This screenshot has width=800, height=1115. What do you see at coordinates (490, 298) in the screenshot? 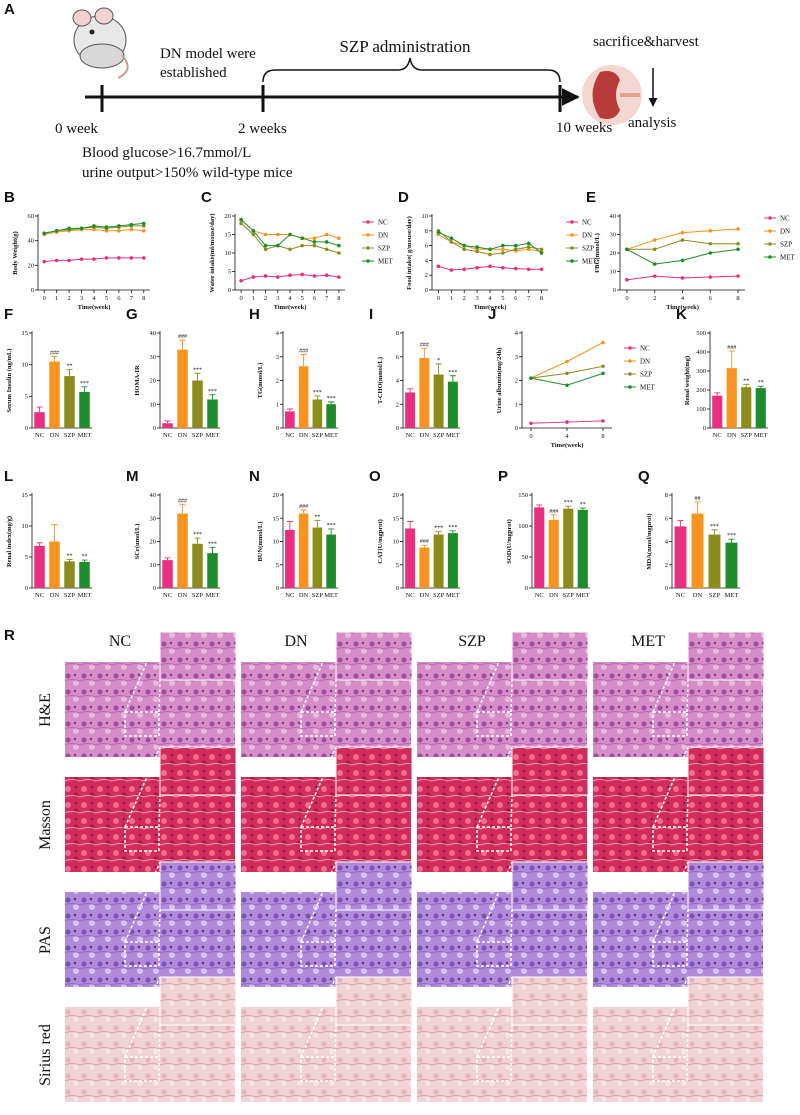
I see `x-tick-label: 4` at bounding box center [490, 298].